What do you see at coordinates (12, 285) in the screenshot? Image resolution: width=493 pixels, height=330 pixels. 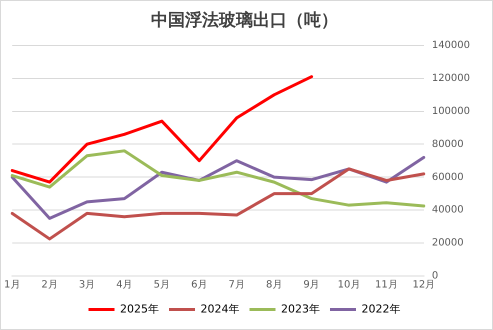 I see `x-tick-label: 1月` at bounding box center [12, 285].